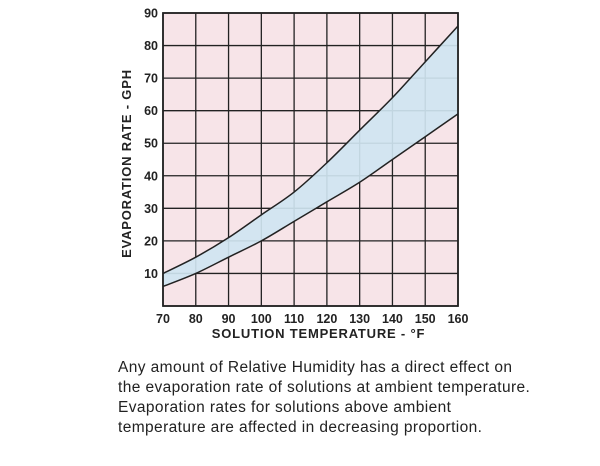 This screenshot has width=600, height=466. I want to click on x-tick-label: 120, so click(326, 319).